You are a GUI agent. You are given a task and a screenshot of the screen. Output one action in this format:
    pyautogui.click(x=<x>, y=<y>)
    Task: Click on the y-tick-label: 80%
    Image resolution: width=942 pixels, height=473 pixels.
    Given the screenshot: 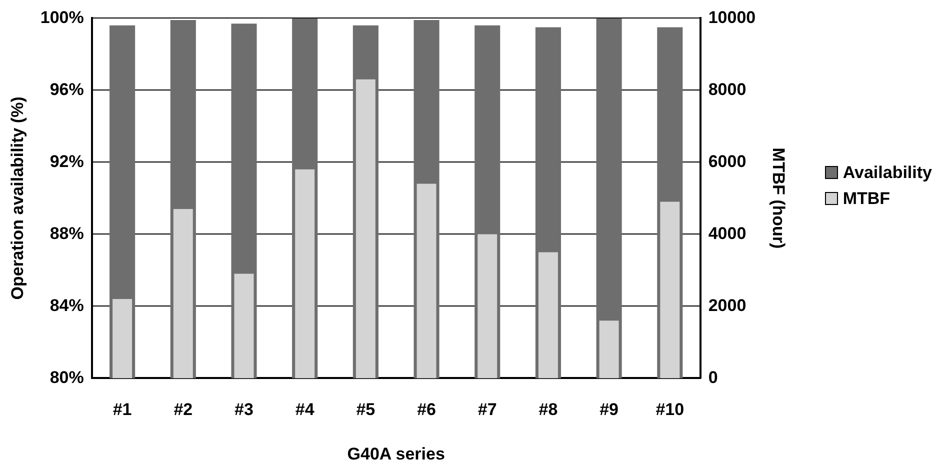 What is the action you would take?
    pyautogui.click(x=67, y=377)
    